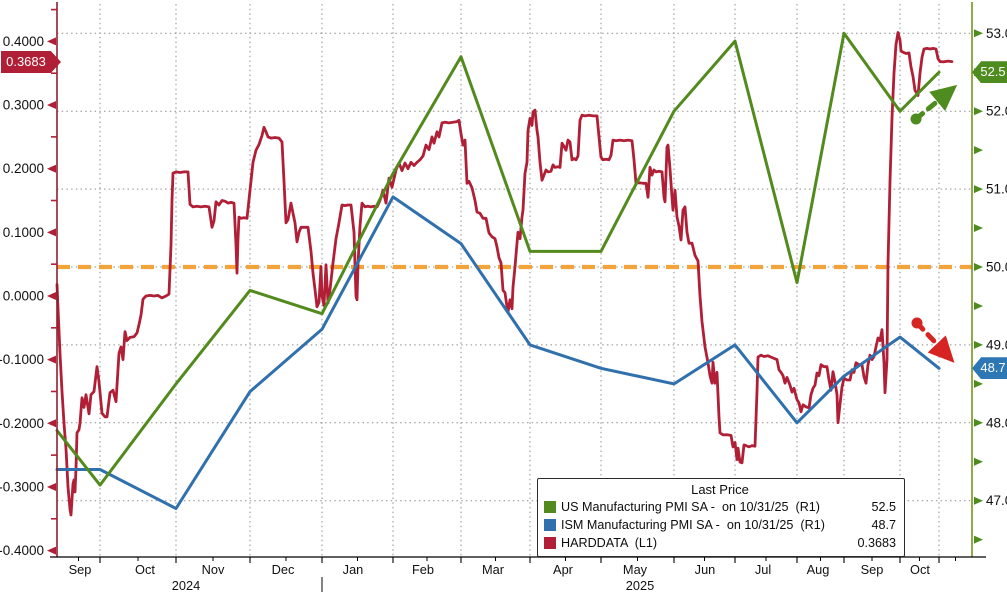  Describe the element at coordinates (720, 489) in the screenshot. I see `legend-title: Last Price` at that location.